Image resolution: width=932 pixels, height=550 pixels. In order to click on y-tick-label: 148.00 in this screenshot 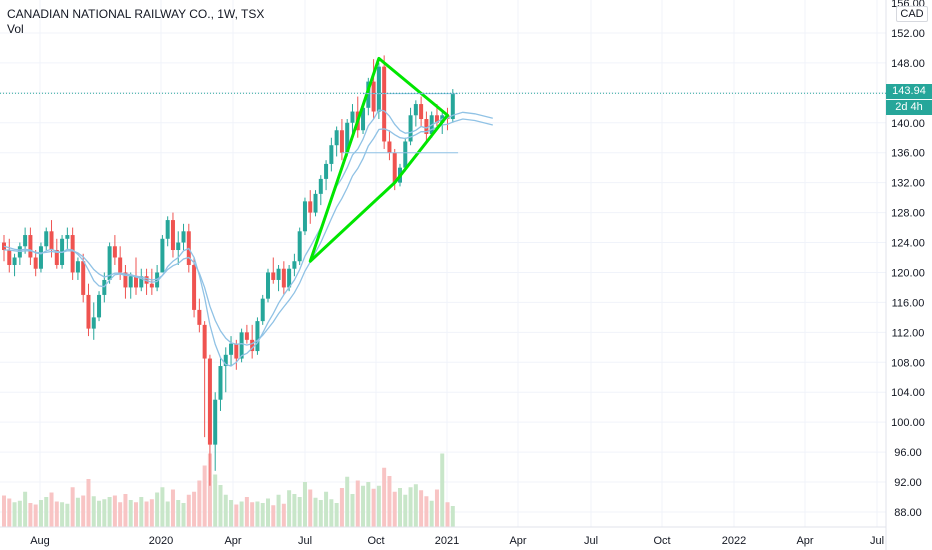, I will do `click(908, 64)`.